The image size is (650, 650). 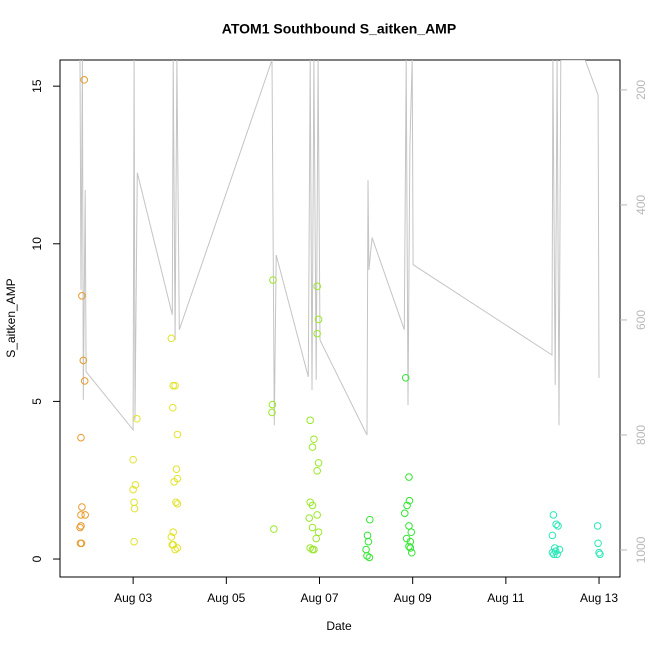 What do you see at coordinates (641, 320) in the screenshot?
I see `y2-tick-label: 600` at bounding box center [641, 320].